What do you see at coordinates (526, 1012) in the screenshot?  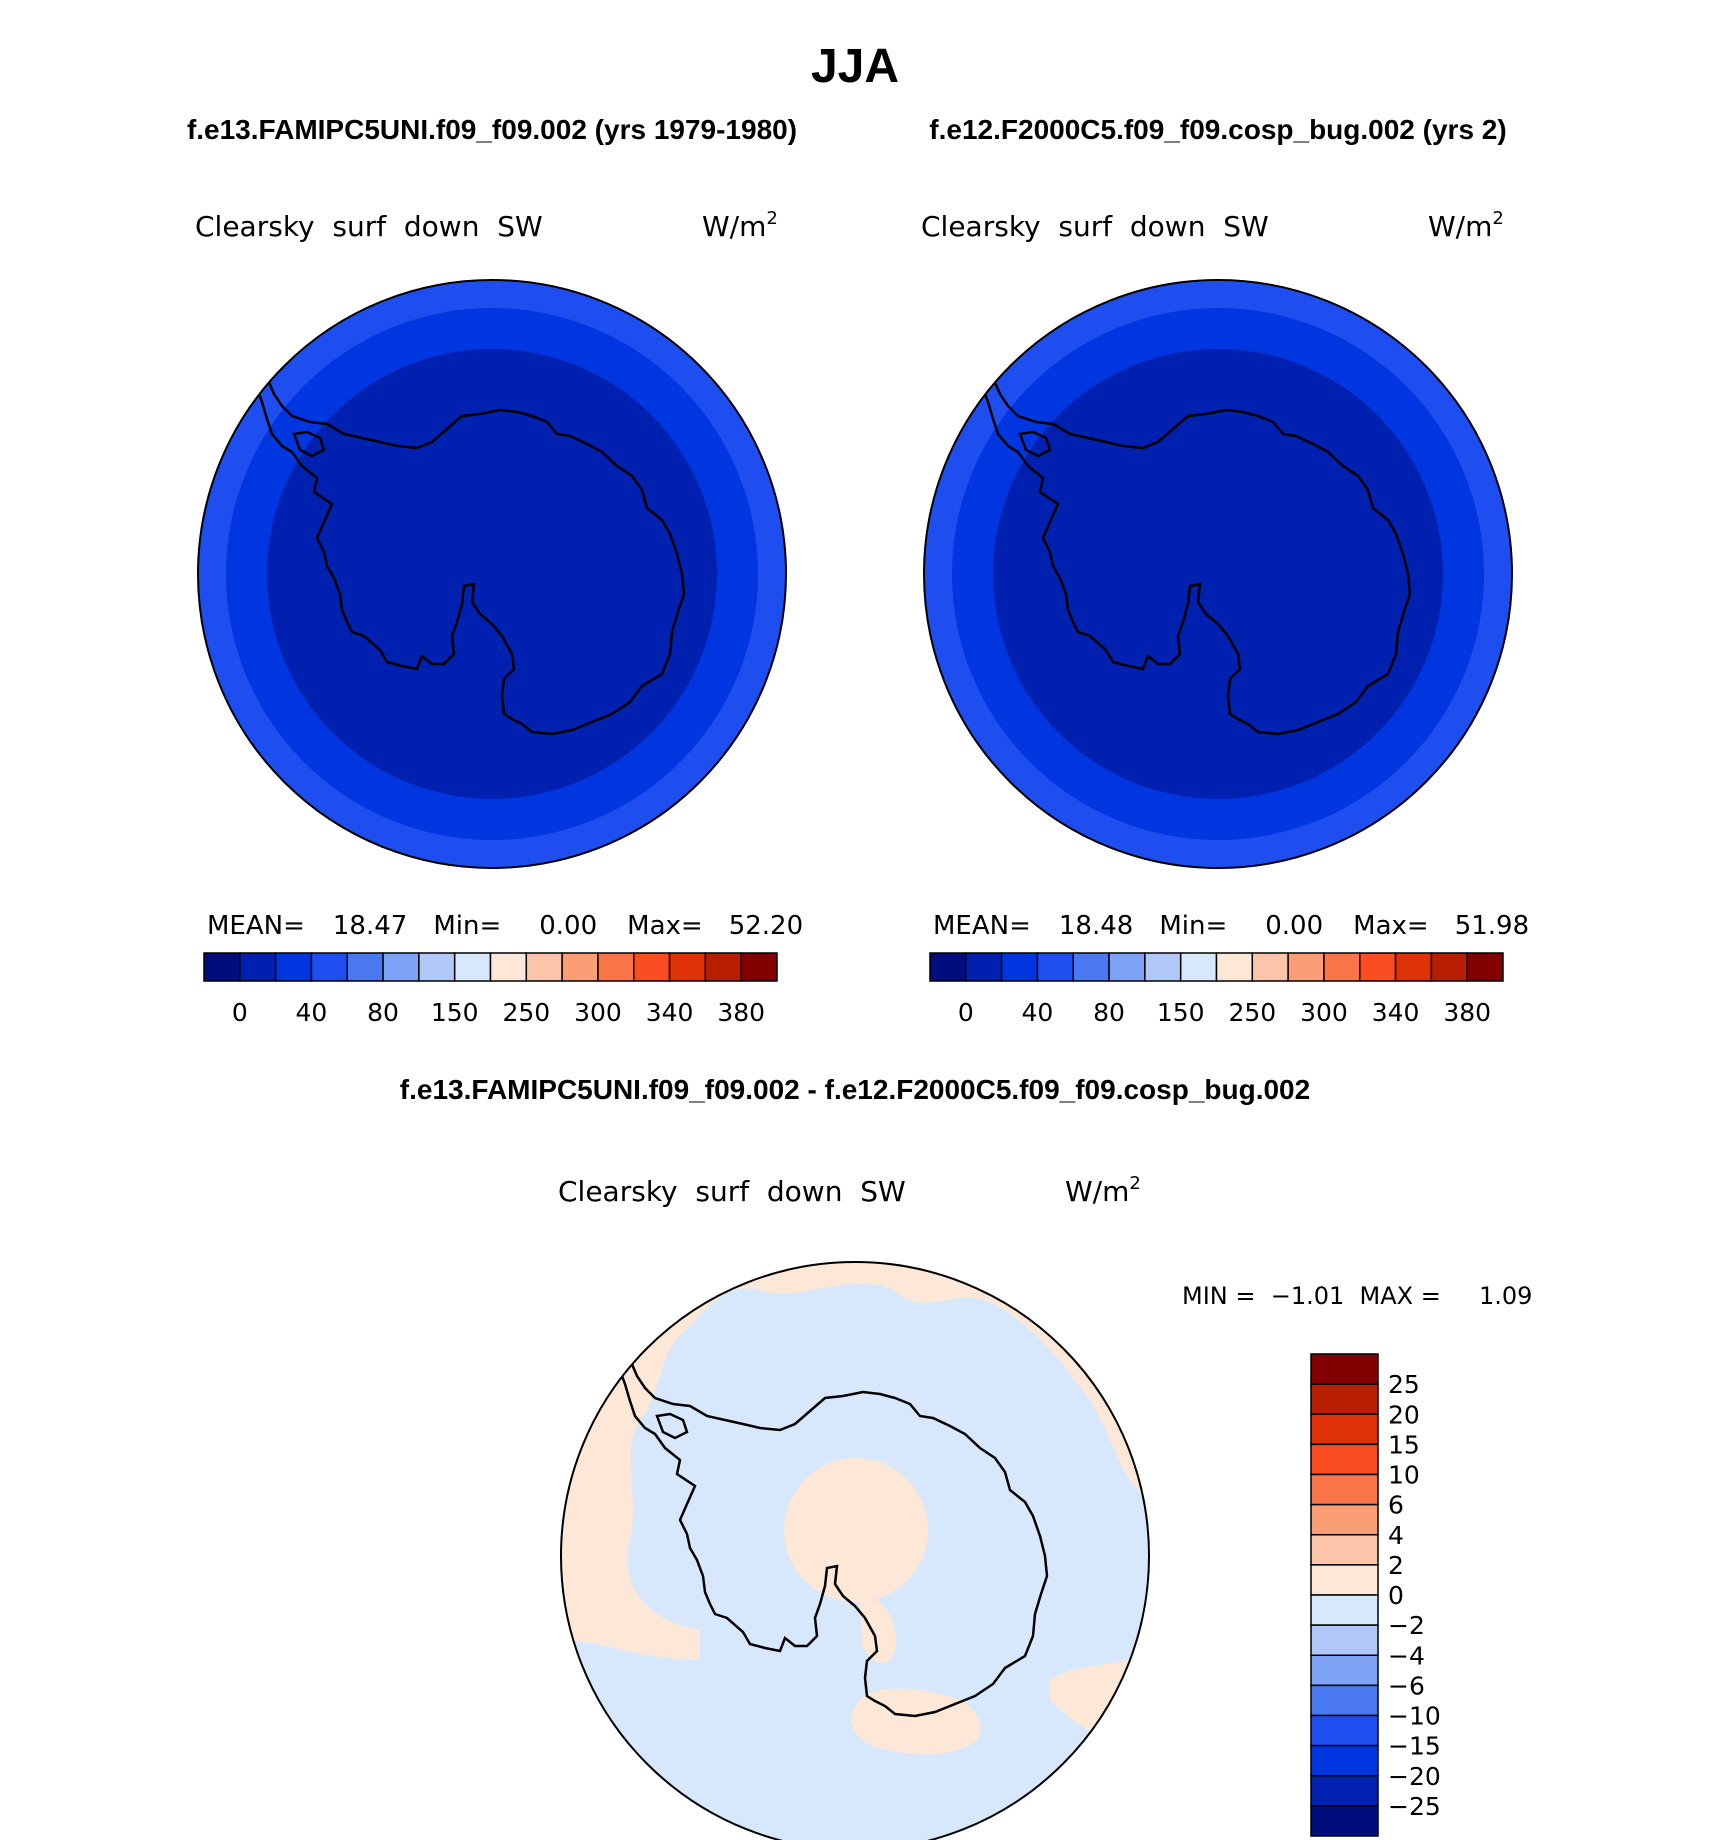 I see `panel-a-colorbar-tick-label: 250` at bounding box center [526, 1012].